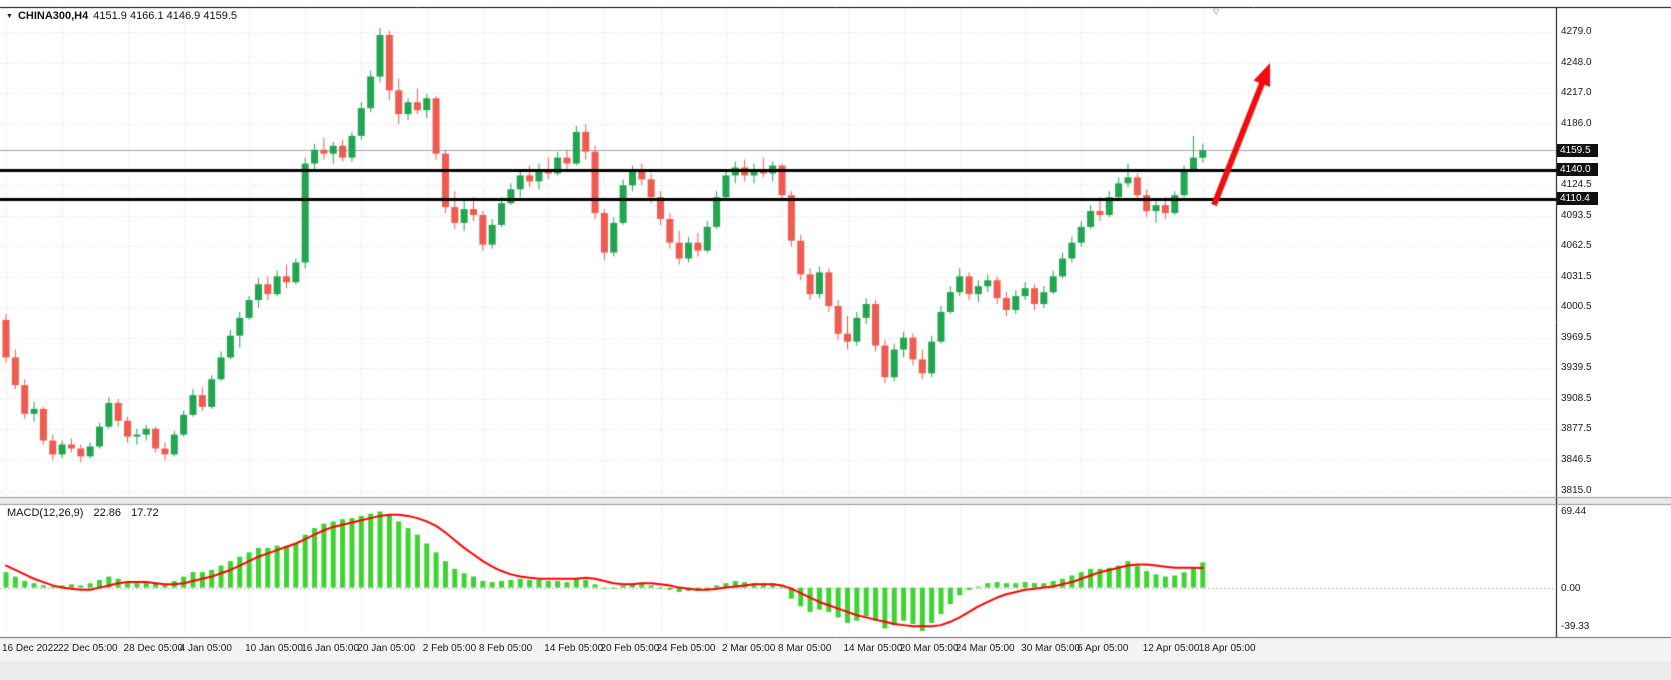 The height and width of the screenshot is (680, 1671). What do you see at coordinates (1576, 459) in the screenshot?
I see `price-axis-tick: 3846.5` at bounding box center [1576, 459].